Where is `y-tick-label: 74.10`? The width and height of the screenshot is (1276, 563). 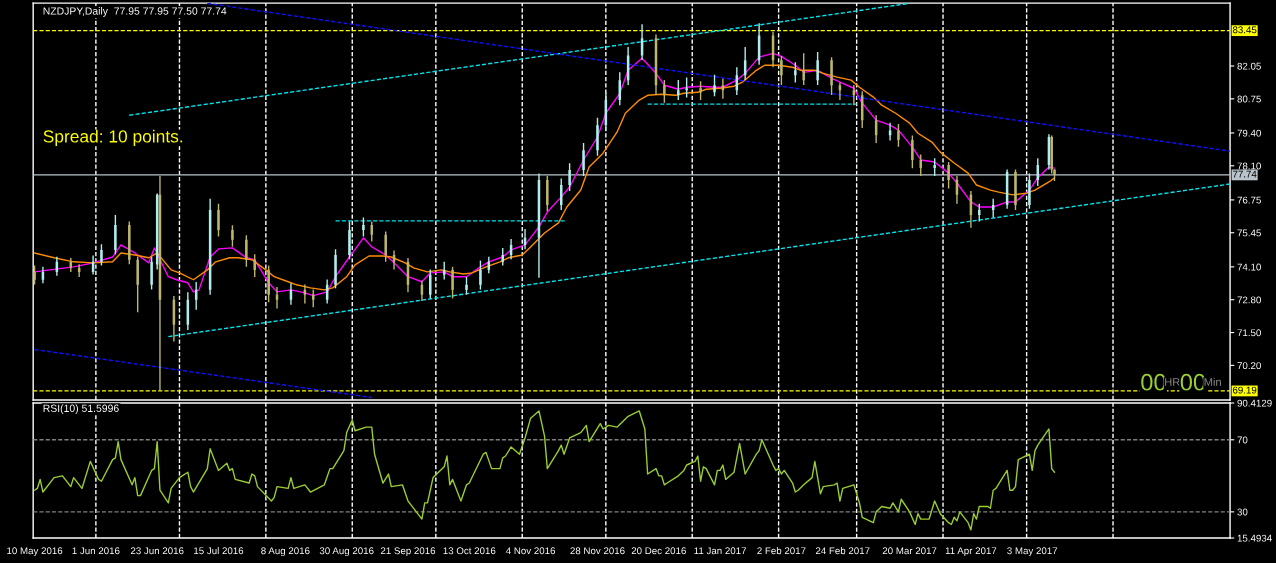
y-tick-label: 74.10 is located at coordinates (1249, 267).